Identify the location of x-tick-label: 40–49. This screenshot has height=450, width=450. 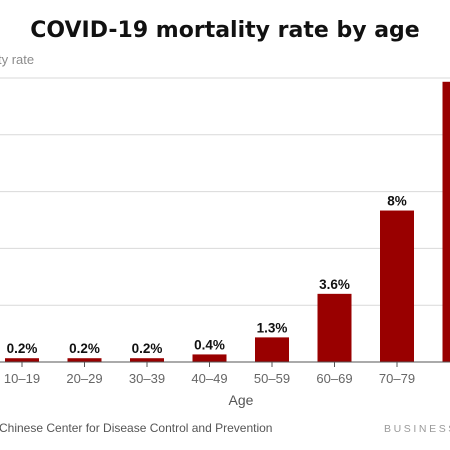
(209, 378).